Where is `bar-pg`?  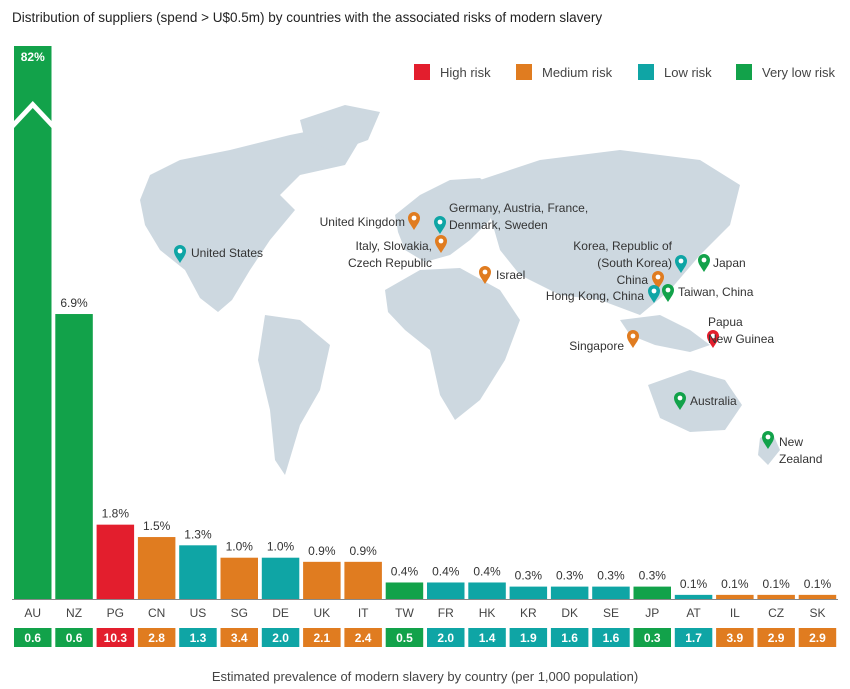 bar-pg is located at coordinates (115, 561).